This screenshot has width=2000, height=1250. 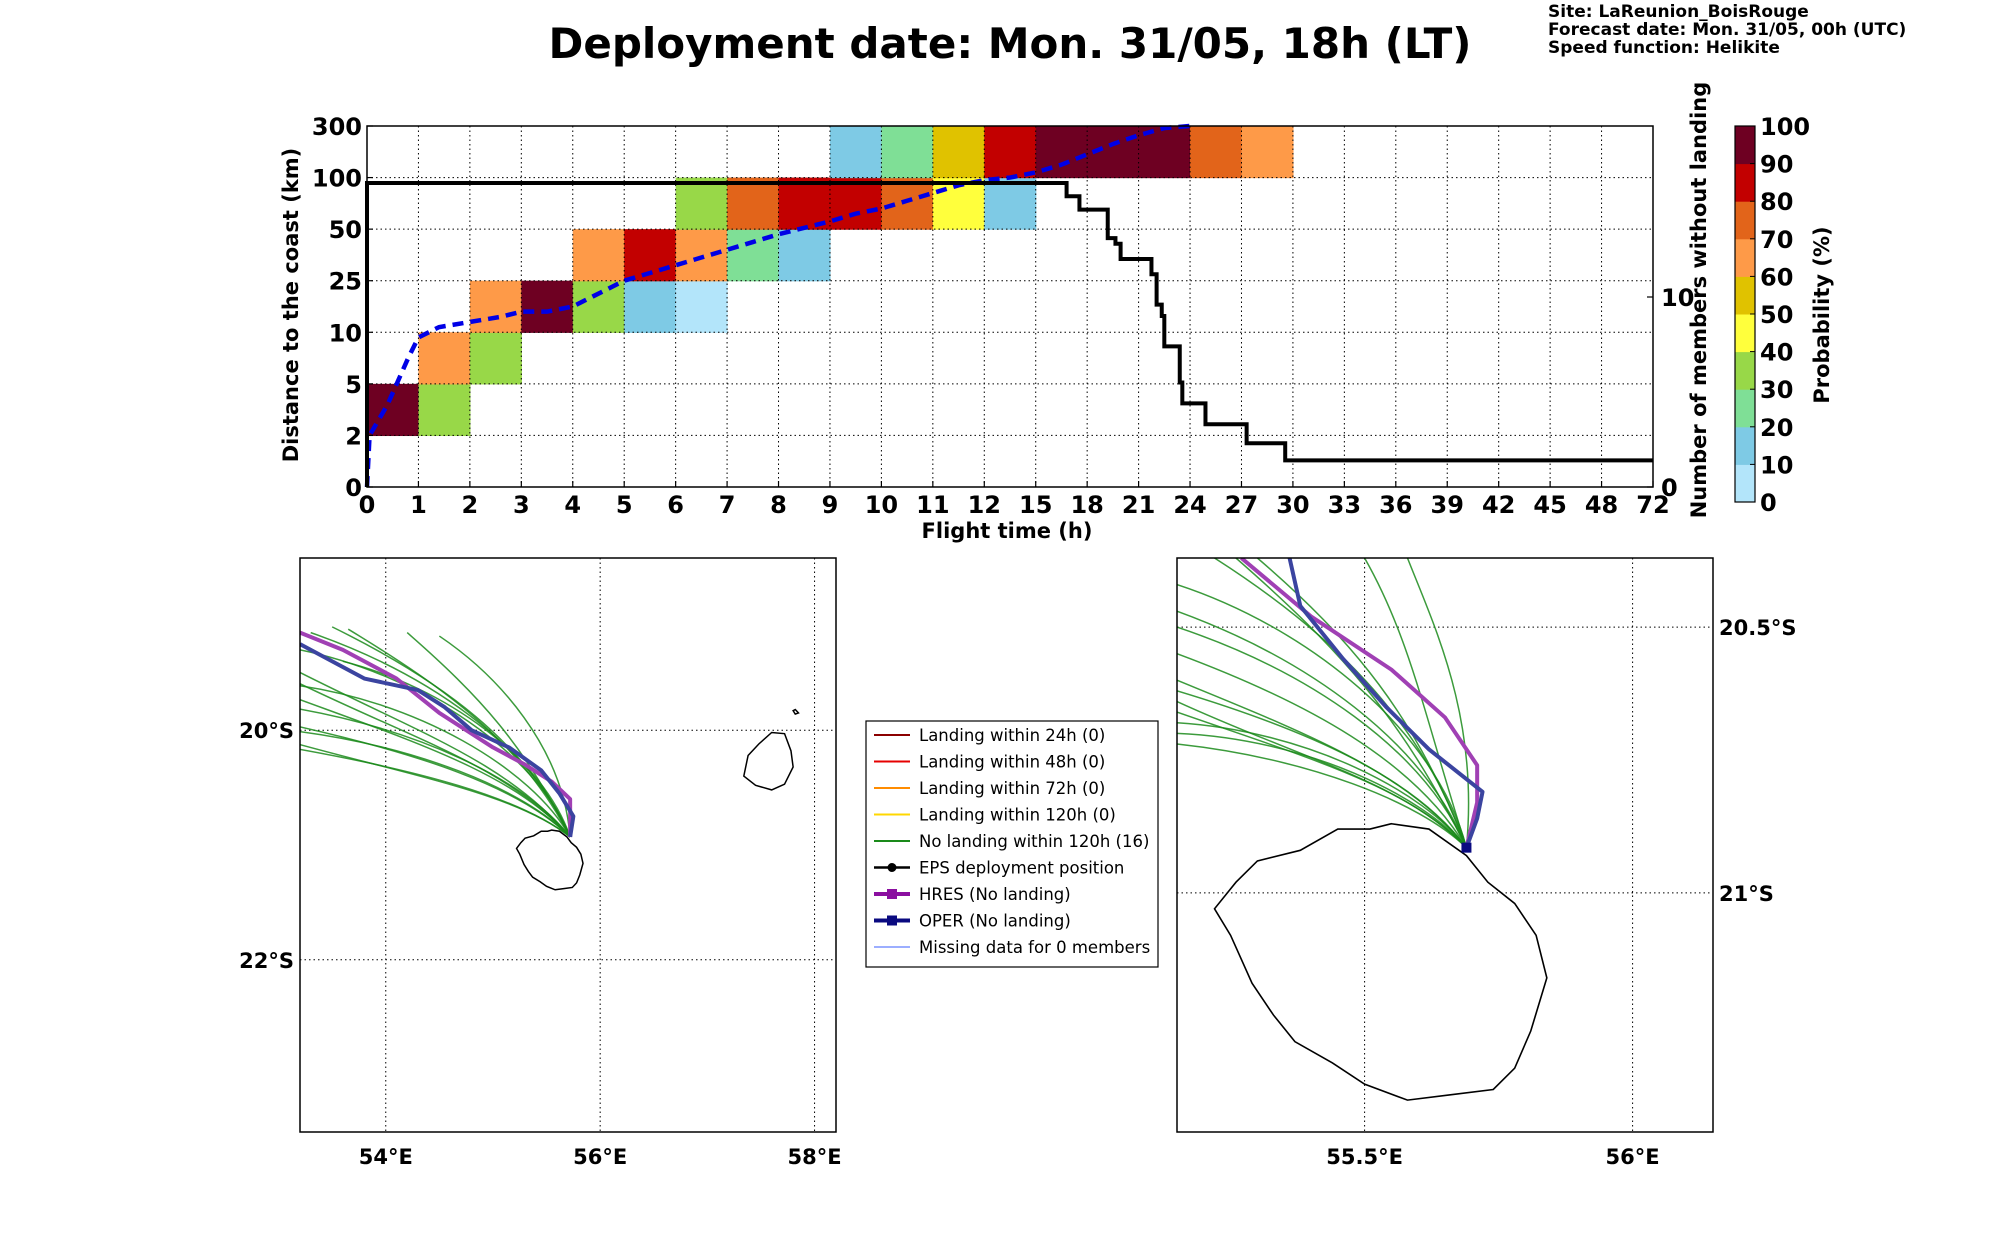 What do you see at coordinates (1380, 961) in the screenshot?
I see `reunion-coastline` at bounding box center [1380, 961].